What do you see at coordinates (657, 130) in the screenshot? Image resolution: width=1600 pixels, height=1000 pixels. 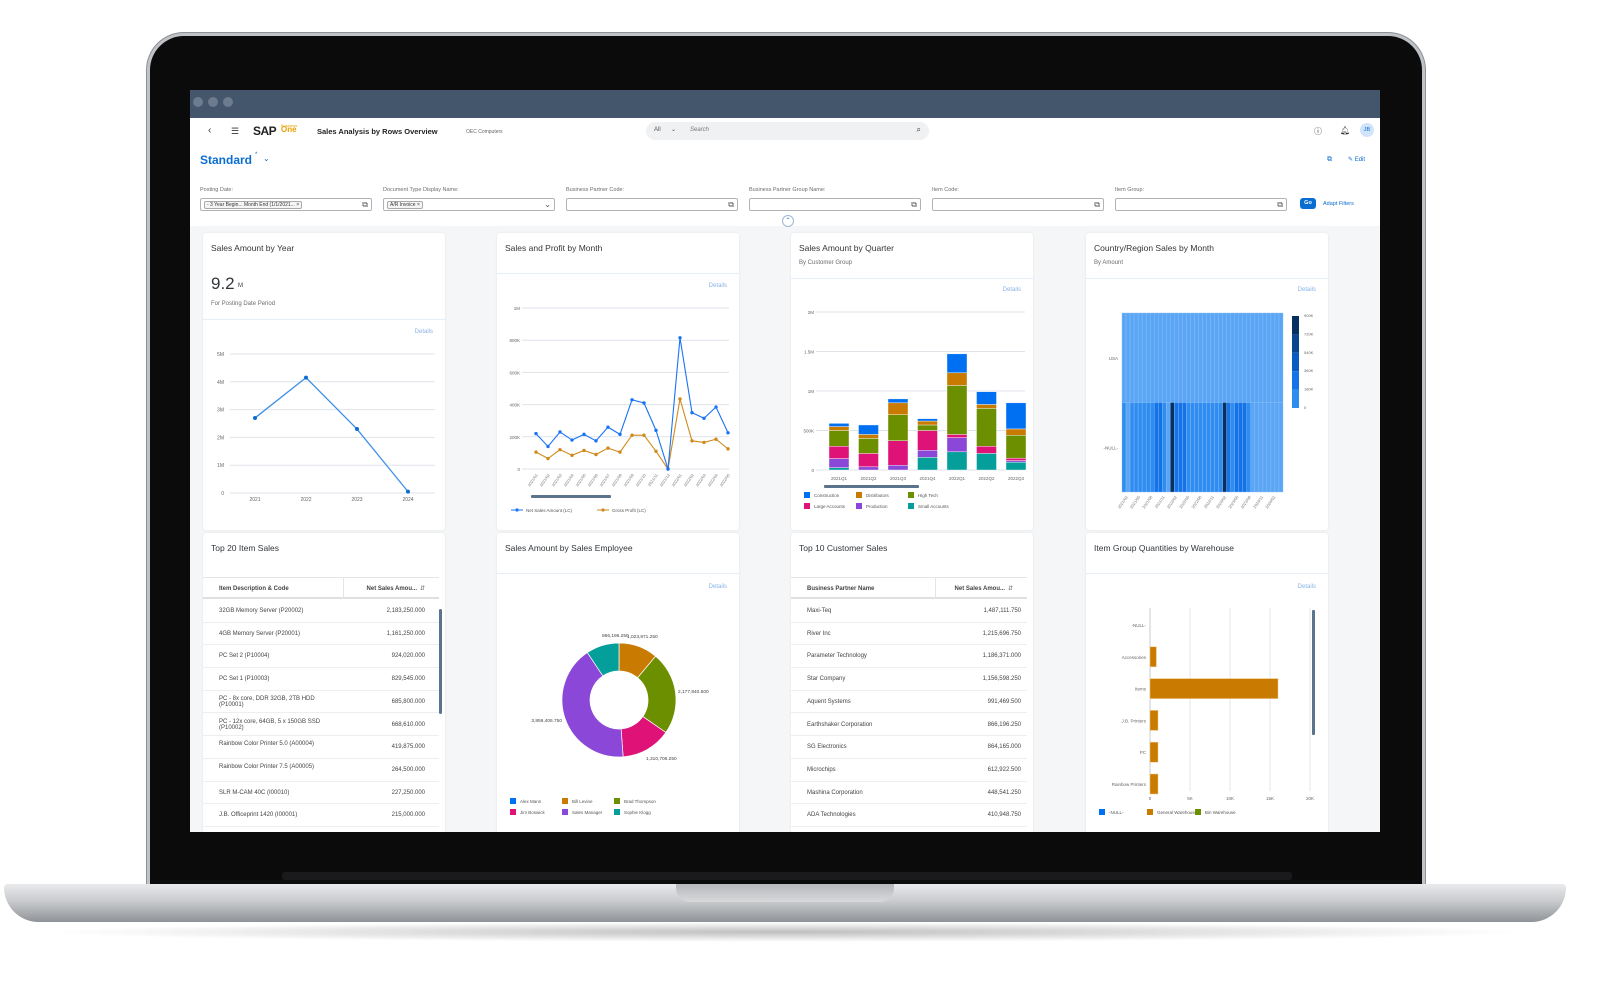 I see `search-scope-select: All` at bounding box center [657, 130].